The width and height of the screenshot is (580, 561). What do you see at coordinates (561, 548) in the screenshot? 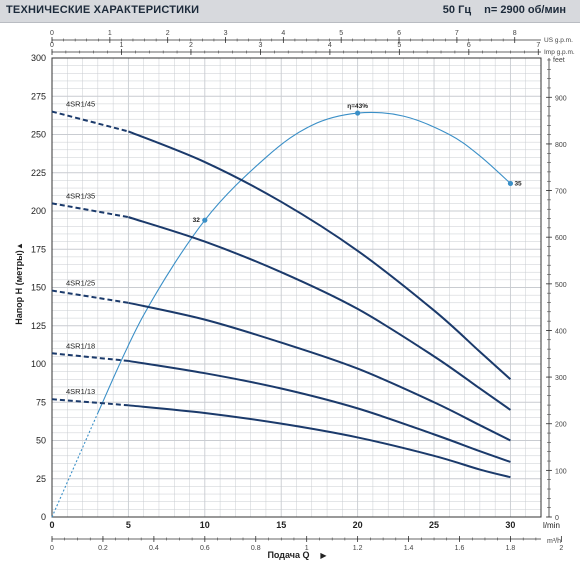
I see `m3h-tick-label: 2` at bounding box center [561, 548].